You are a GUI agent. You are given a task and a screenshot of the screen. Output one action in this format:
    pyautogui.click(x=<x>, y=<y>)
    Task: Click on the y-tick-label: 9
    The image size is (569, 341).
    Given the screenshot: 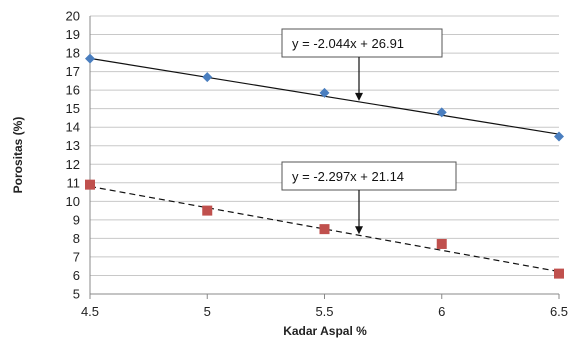 What is the action you would take?
    pyautogui.click(x=76, y=219)
    